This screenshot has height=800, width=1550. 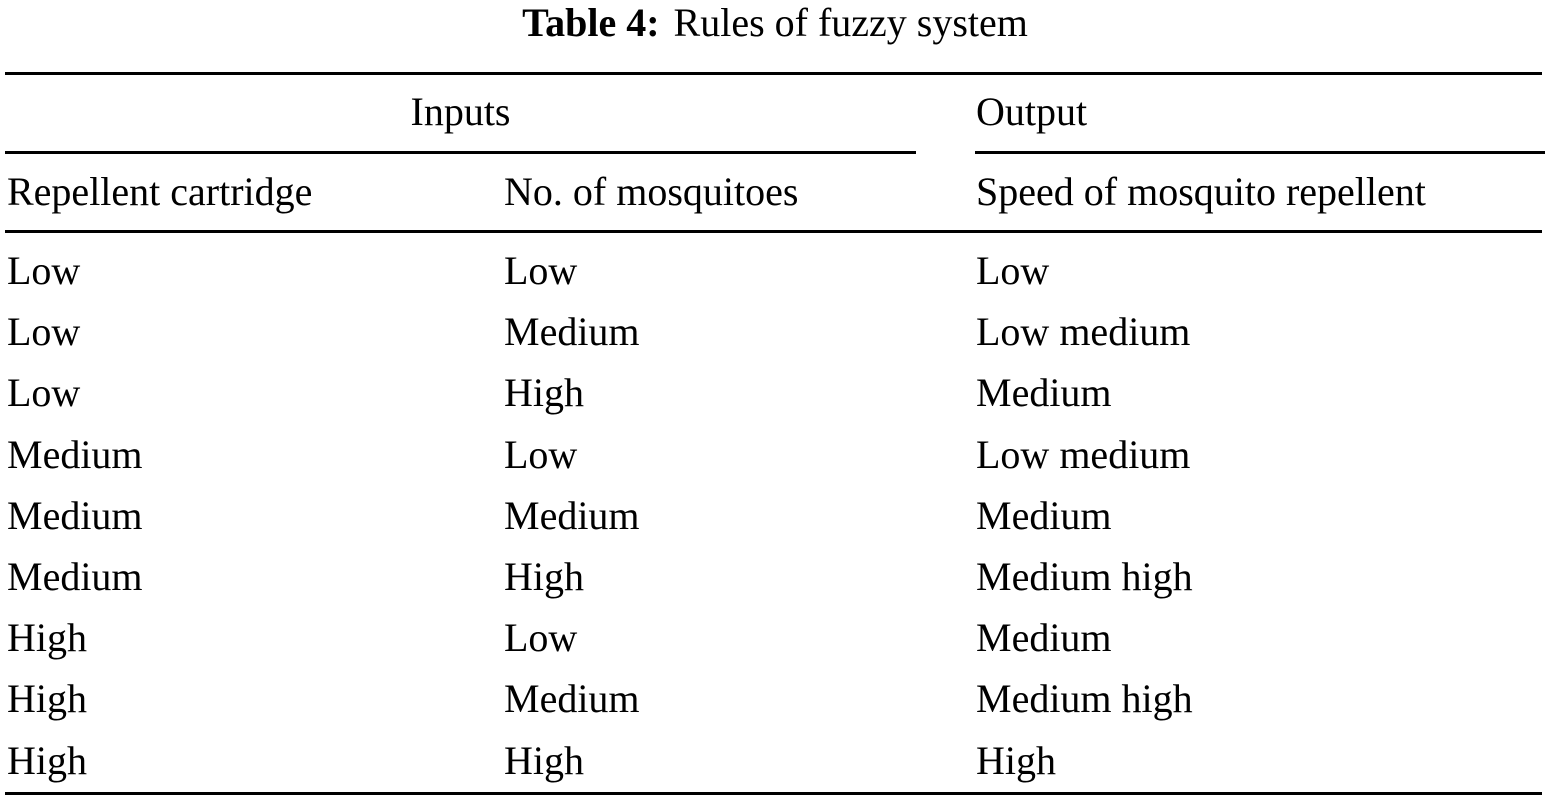 I want to click on table-caption: Table 4: Rules of fuzzy system, so click(x=775, y=23).